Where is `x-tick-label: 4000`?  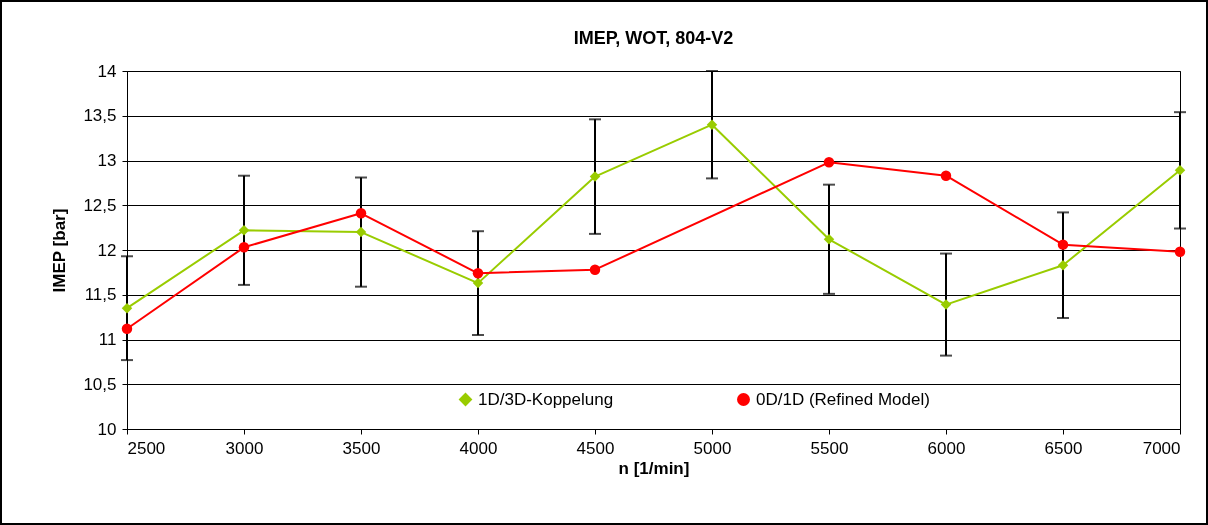
x-tick-label: 4000 is located at coordinates (478, 448).